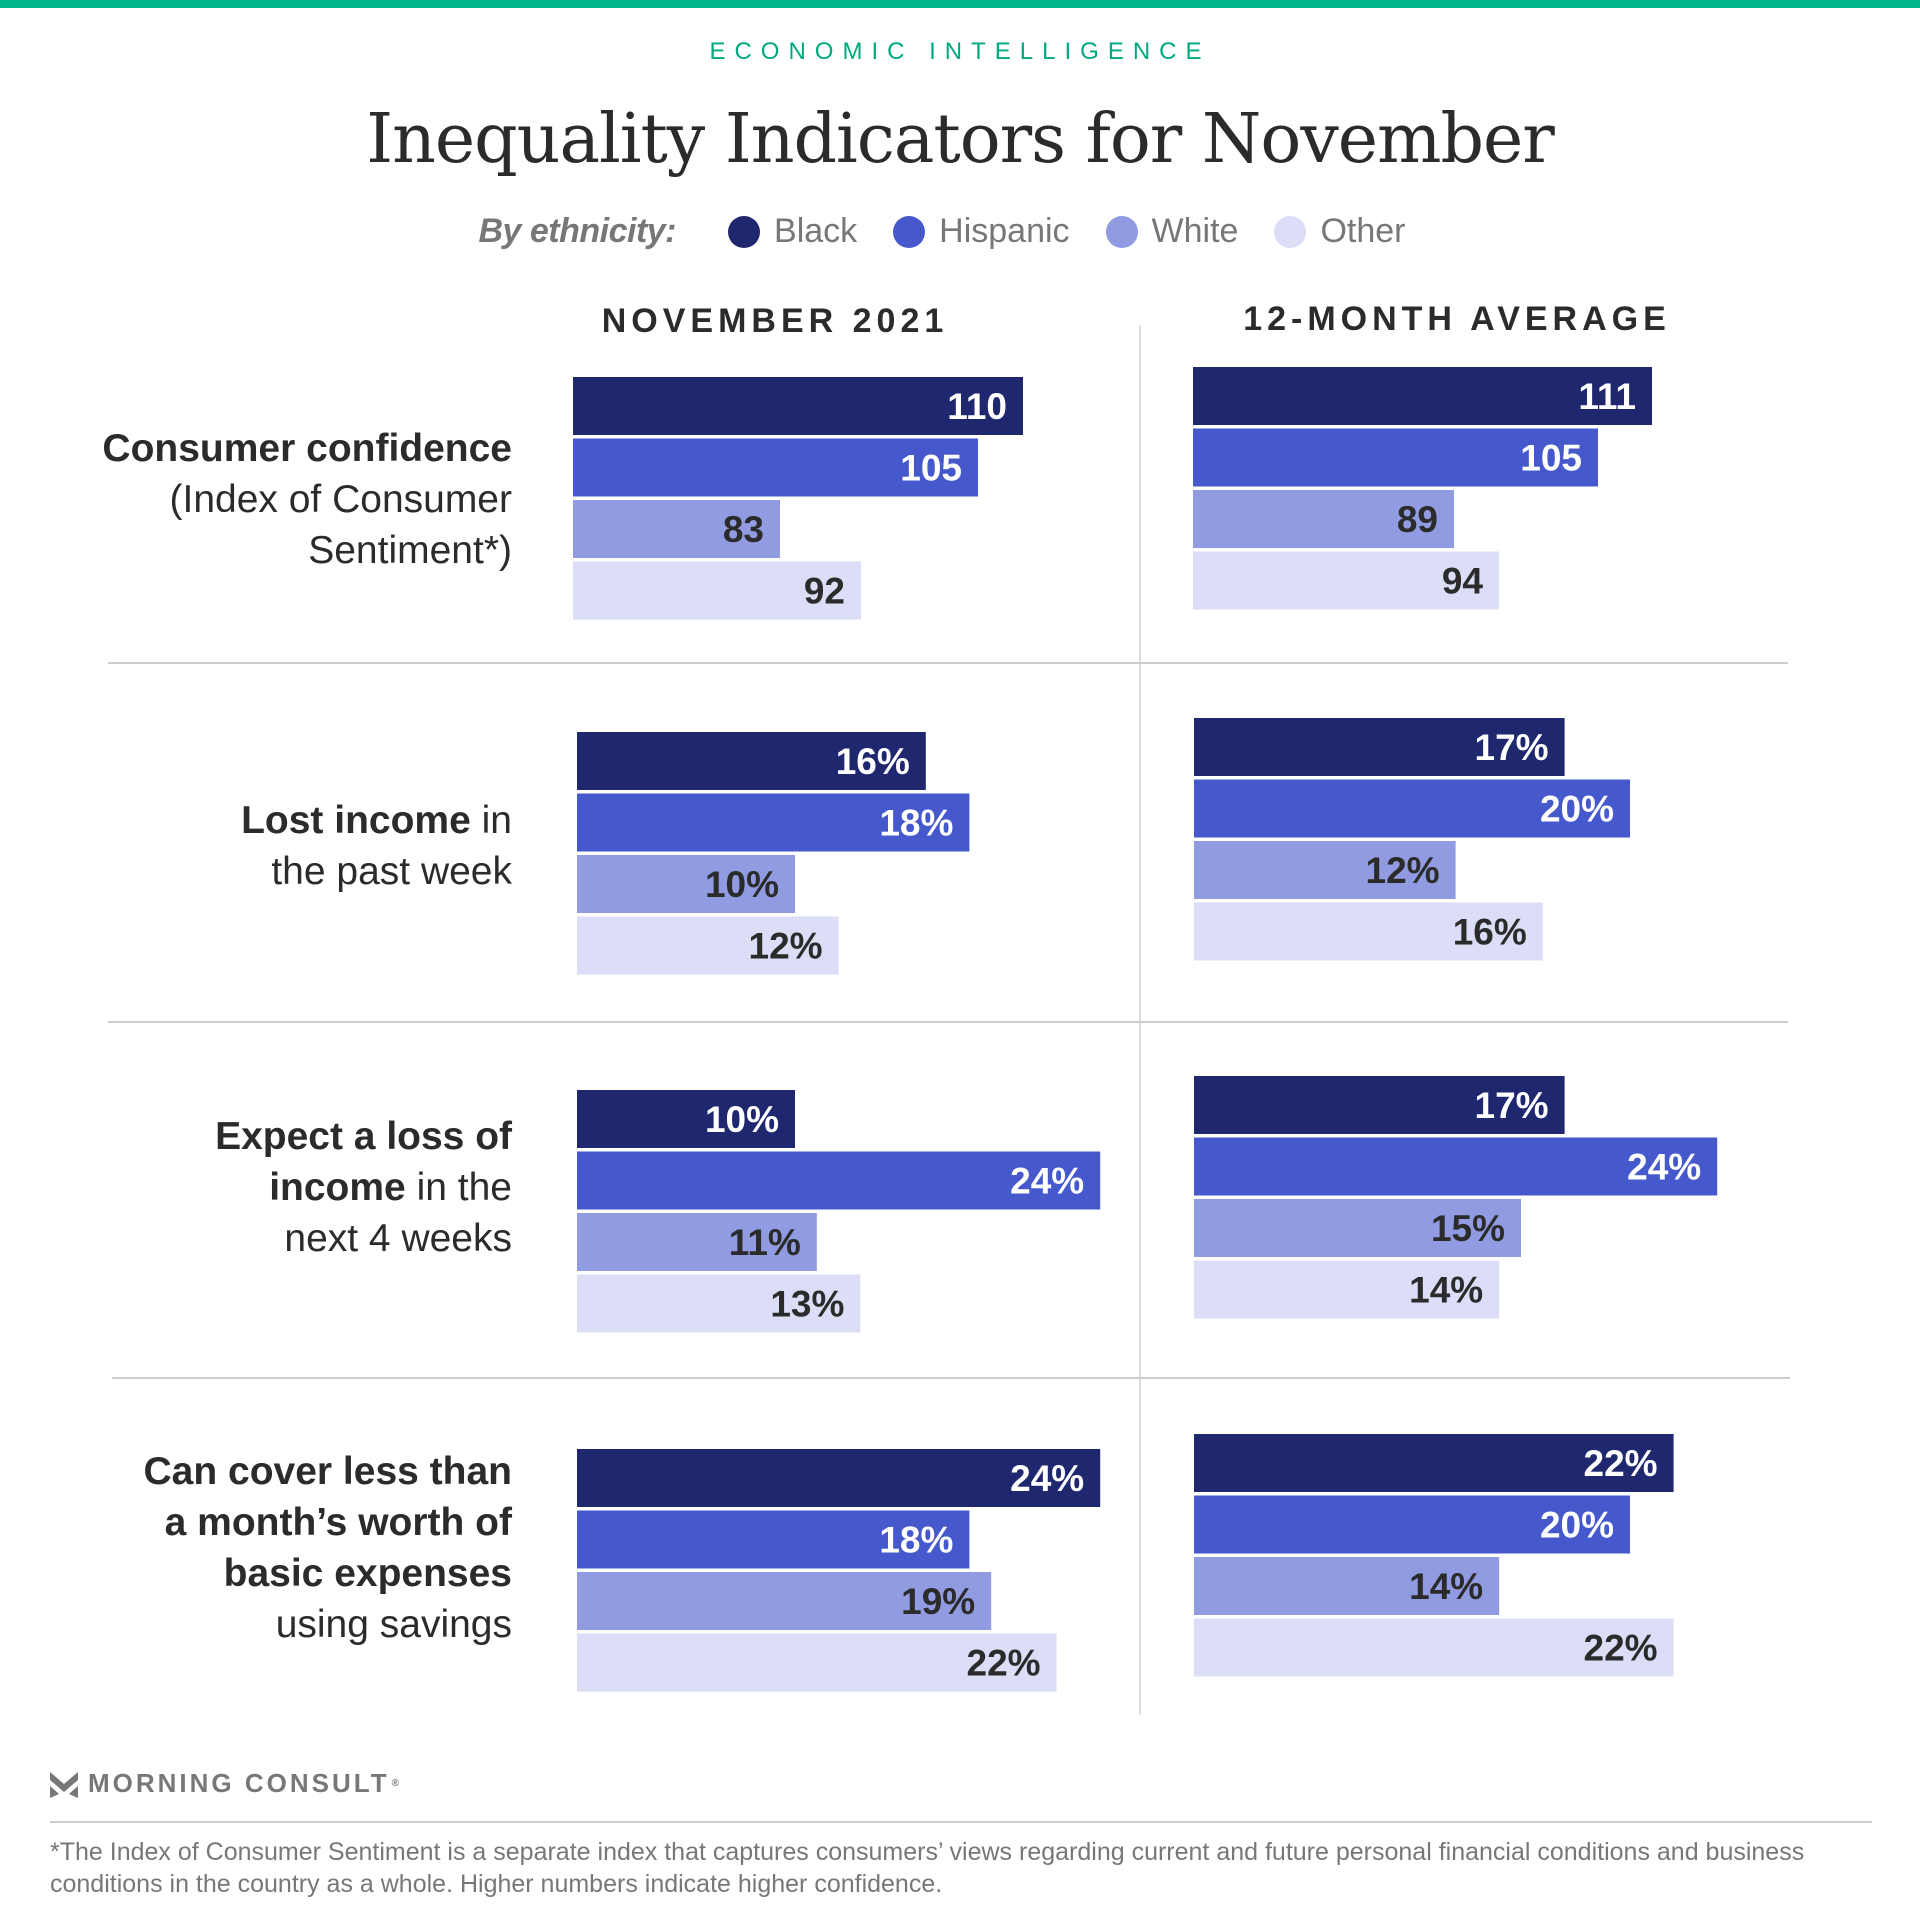 This screenshot has height=1920, width=1920. Describe the element at coordinates (960, 139) in the screenshot. I see `chart-title: Inequality Indicators for November` at that location.